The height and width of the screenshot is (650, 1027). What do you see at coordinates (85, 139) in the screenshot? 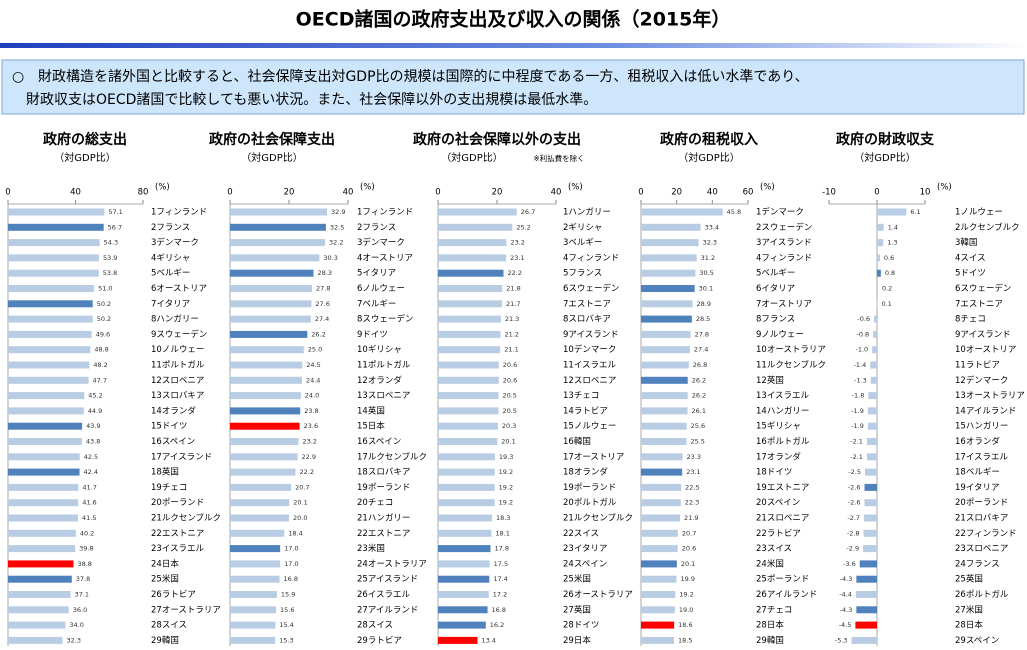
I see `chart-title: 政府の総支出` at bounding box center [85, 139].